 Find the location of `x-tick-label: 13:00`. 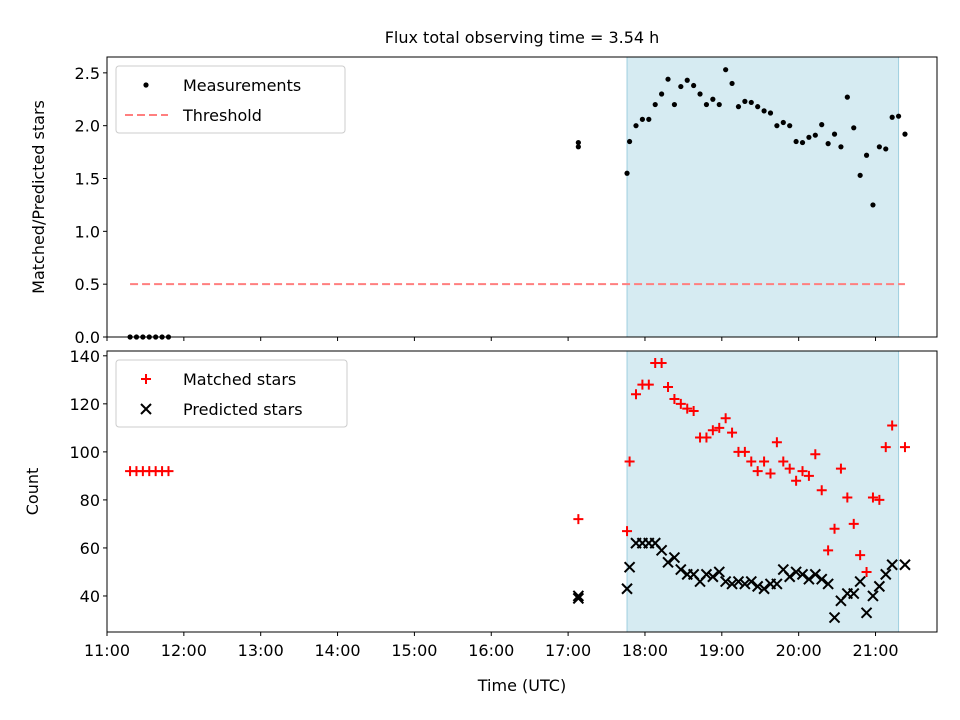

x-tick-label: 13:00 is located at coordinates (261, 650).